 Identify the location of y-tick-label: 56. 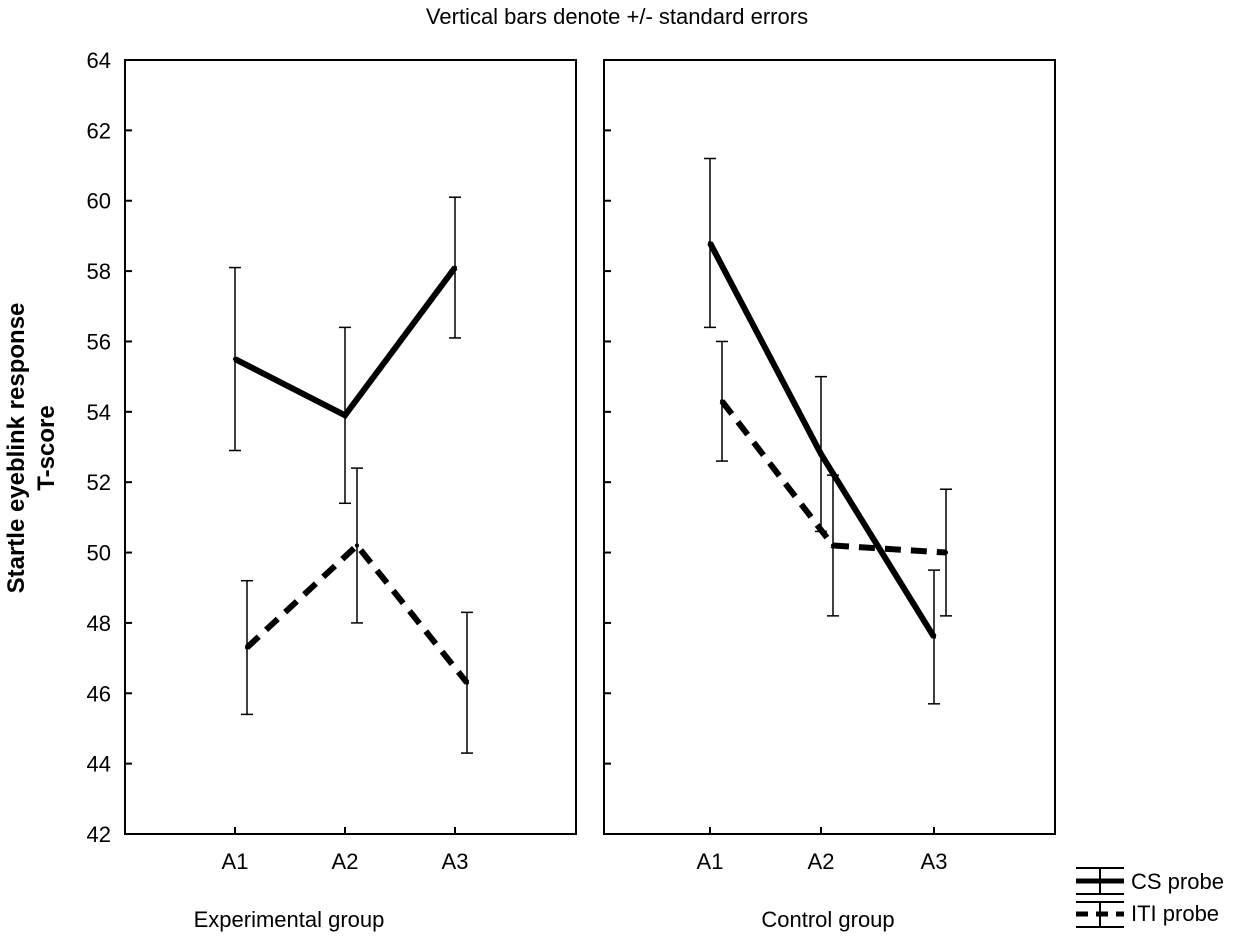
(99, 341).